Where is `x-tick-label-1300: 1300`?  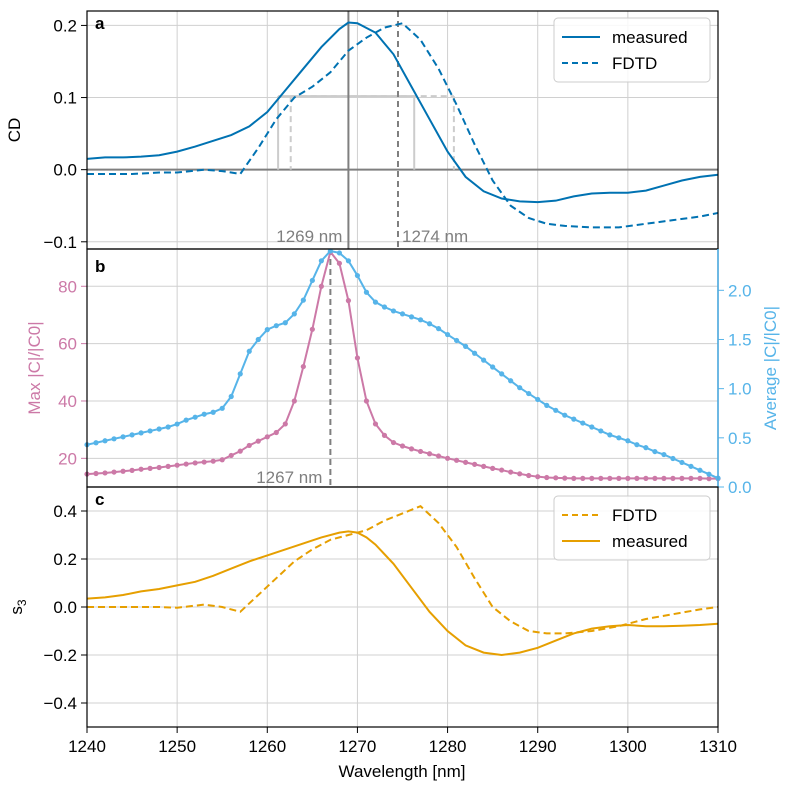
x-tick-label-1300: 1300 is located at coordinates (628, 746).